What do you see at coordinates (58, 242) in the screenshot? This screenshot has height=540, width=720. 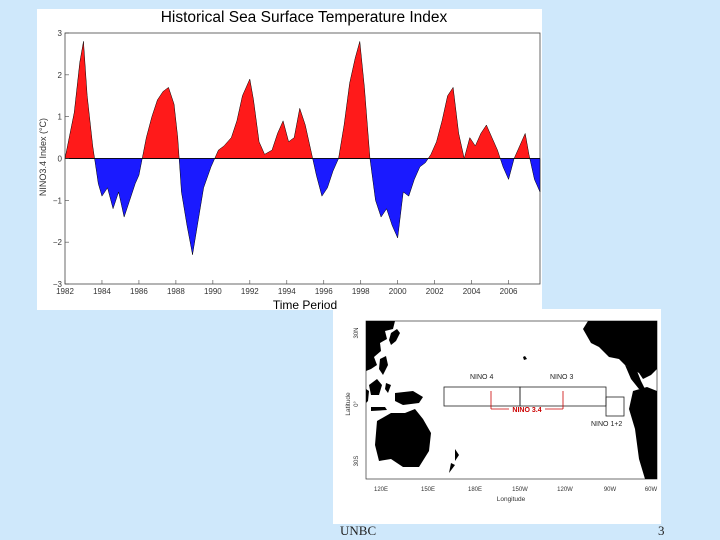 I see `y-tick-label: −2` at bounding box center [58, 242].